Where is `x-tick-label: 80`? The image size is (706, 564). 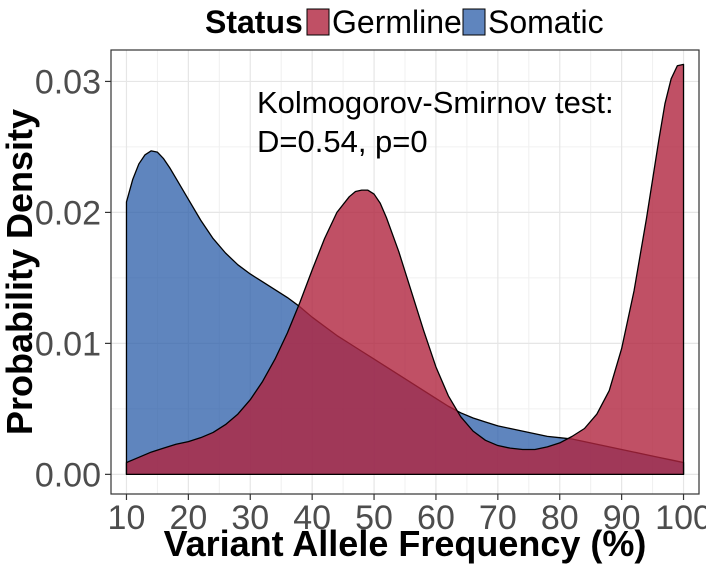 x-tick-label: 80 is located at coordinates (560, 518).